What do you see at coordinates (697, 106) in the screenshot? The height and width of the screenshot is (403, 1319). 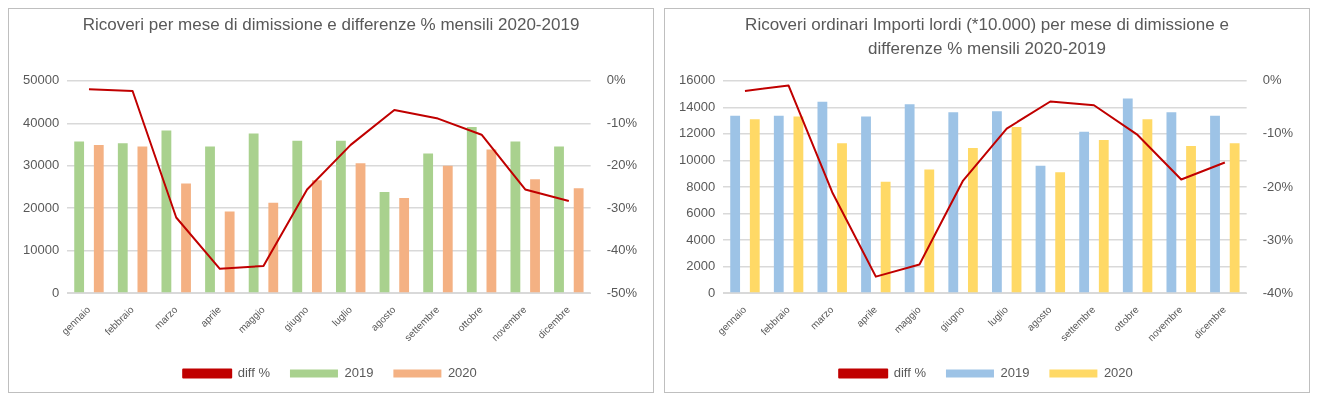 I see `y-tick-label: 14000` at bounding box center [697, 106].